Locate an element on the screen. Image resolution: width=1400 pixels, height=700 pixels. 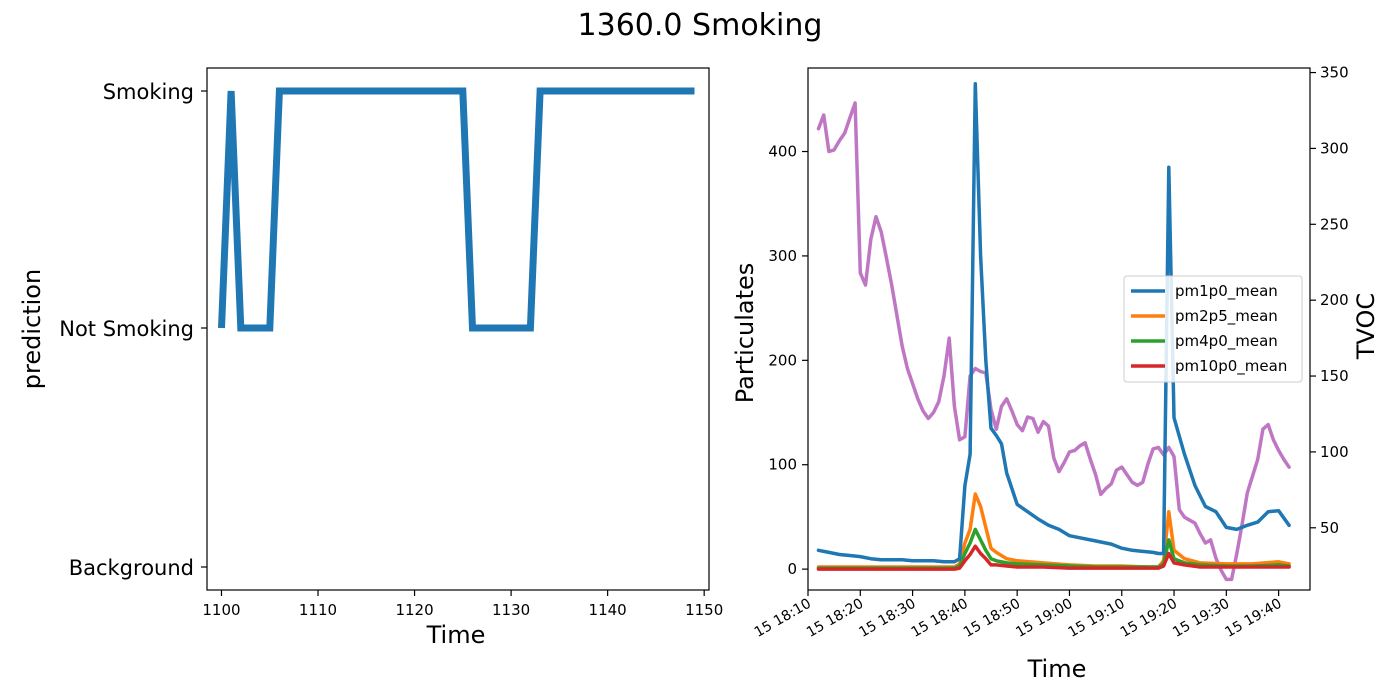
legend-label: pm10p0_mean is located at coordinates (1231, 366).